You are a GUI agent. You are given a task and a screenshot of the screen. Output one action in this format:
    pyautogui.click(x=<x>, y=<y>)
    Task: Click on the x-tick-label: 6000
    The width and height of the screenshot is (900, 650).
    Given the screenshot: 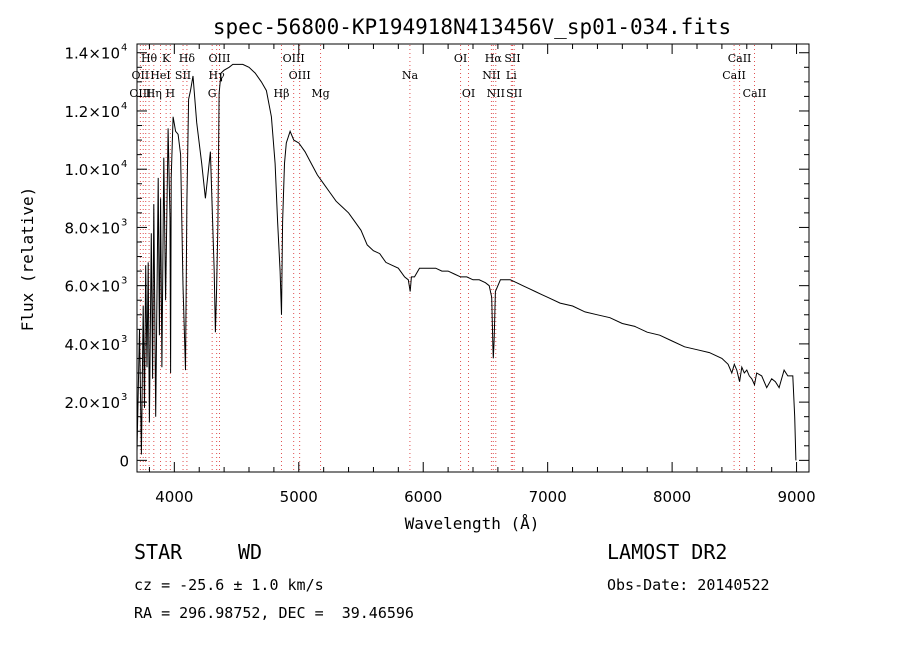 What is the action you would take?
    pyautogui.click(x=423, y=497)
    